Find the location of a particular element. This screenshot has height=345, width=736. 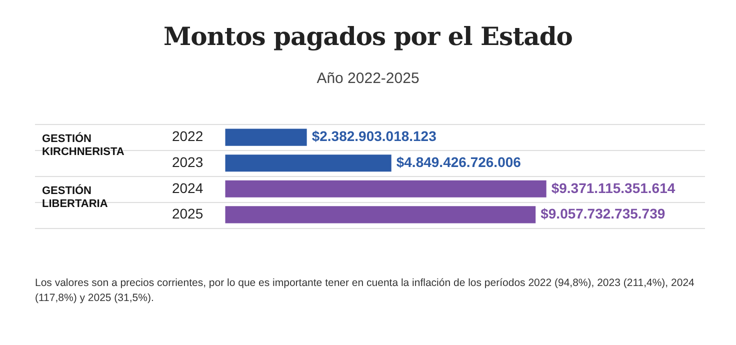

chart-title: Montos pagados por el Estado is located at coordinates (368, 36).